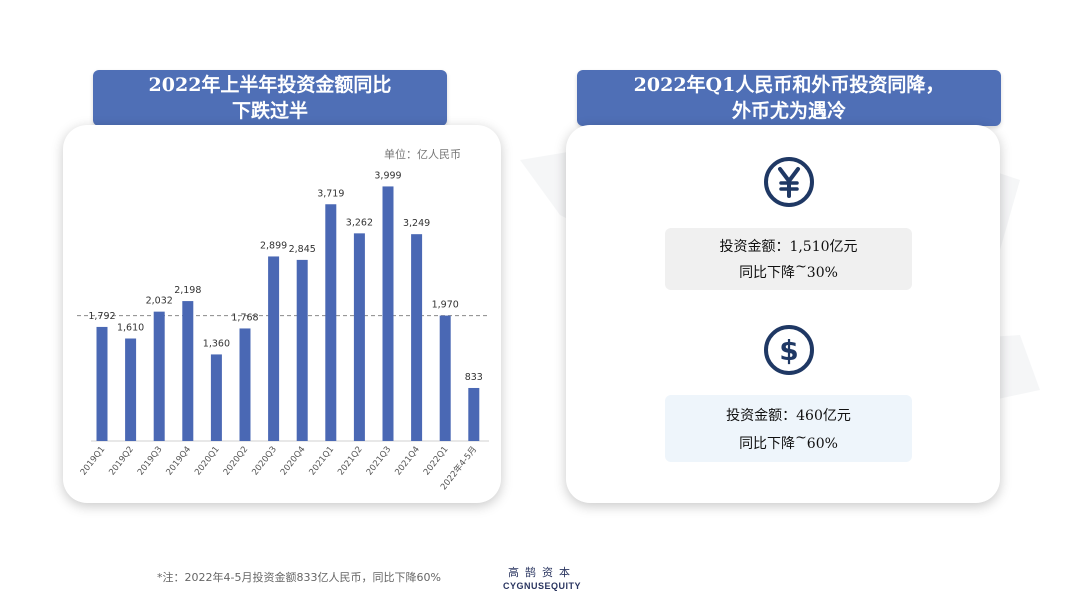 Image resolution: width=1080 pixels, height=608 pixels. What do you see at coordinates (264, 461) in the screenshot?
I see `x-tick-label: 2020Q3` at bounding box center [264, 461].